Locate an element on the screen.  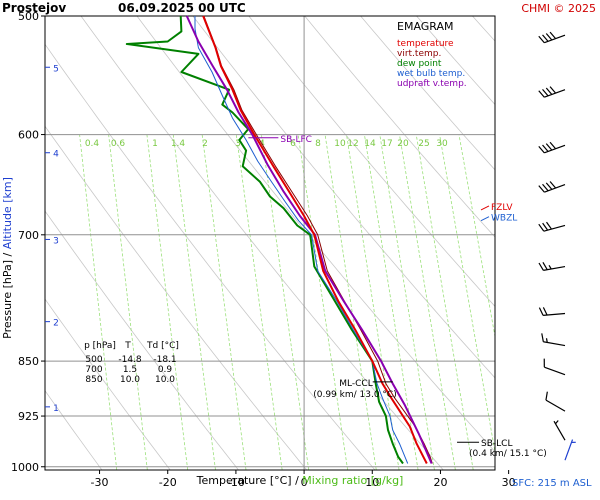
temperature-tick-label: -20 is located at coordinates (168, 482).